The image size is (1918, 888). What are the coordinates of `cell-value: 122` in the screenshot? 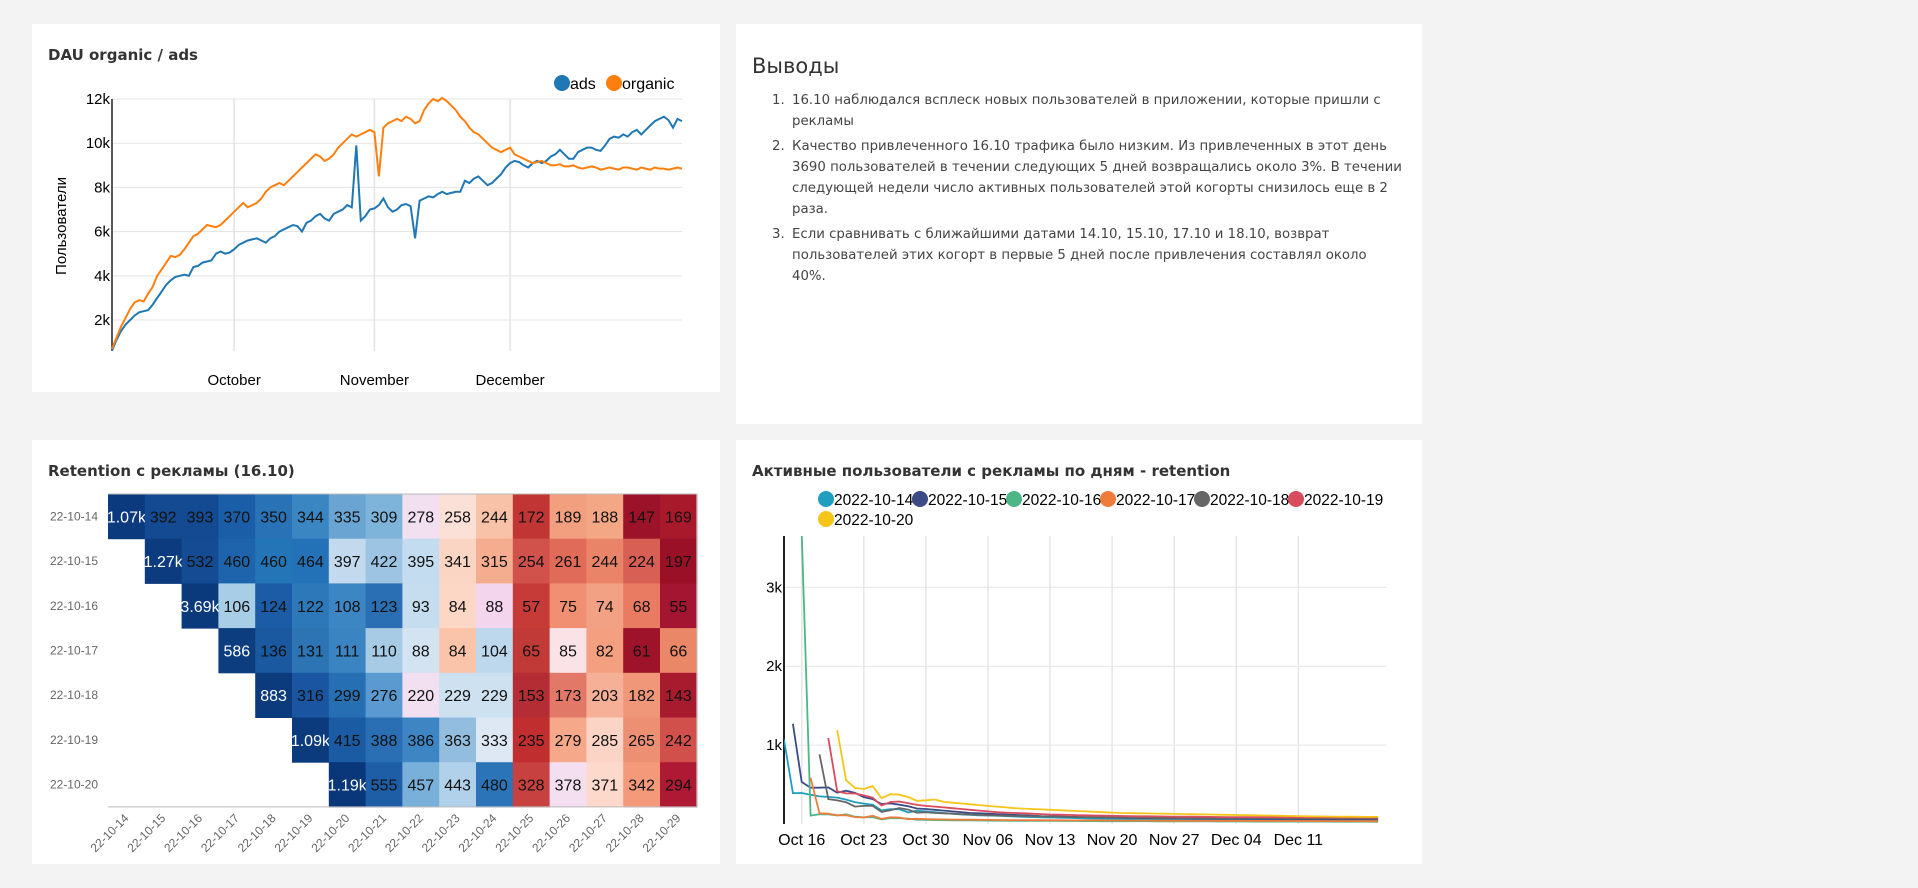 It's located at (310, 607).